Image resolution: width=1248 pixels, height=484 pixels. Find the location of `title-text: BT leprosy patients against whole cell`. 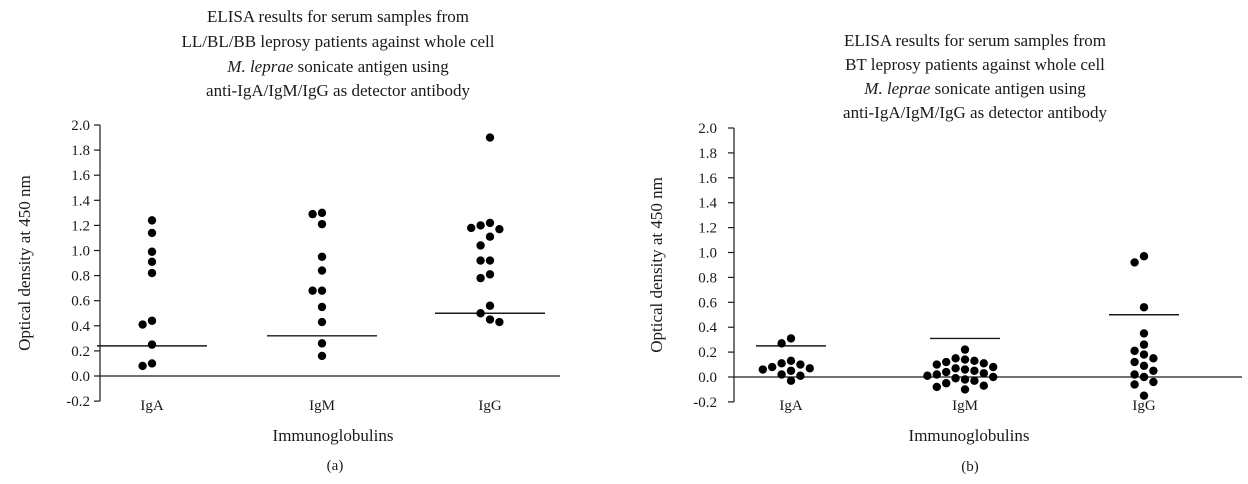

title-text: BT leprosy patients against whole cell is located at coordinates (975, 64).